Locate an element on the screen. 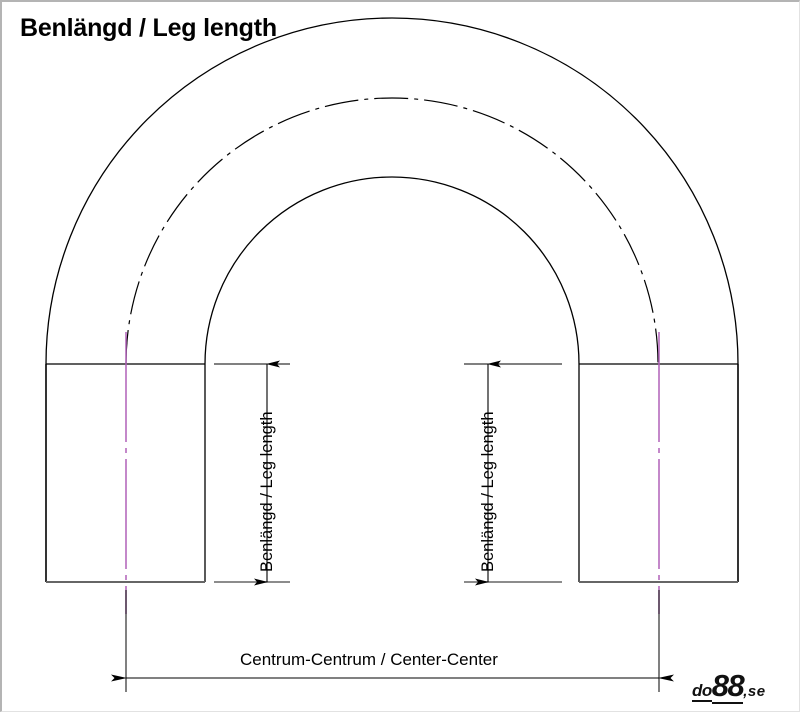 Image resolution: width=800 pixels, height=712 pixels. center-center-dimension is located at coordinates (392, 641).